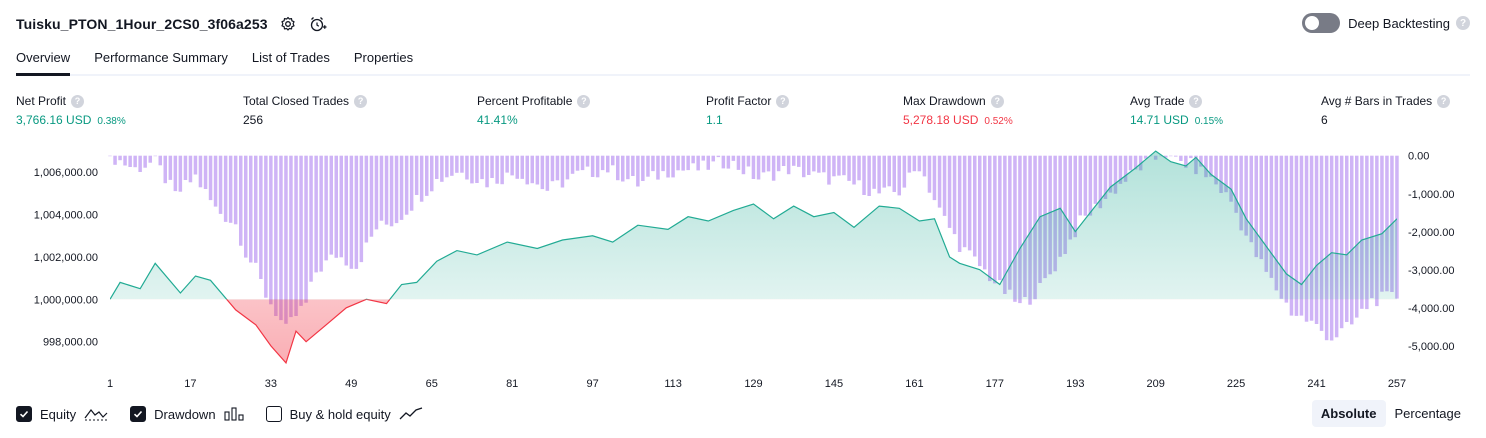  Describe the element at coordinates (62, 414) in the screenshot. I see `legend-equity: Equity` at that location.